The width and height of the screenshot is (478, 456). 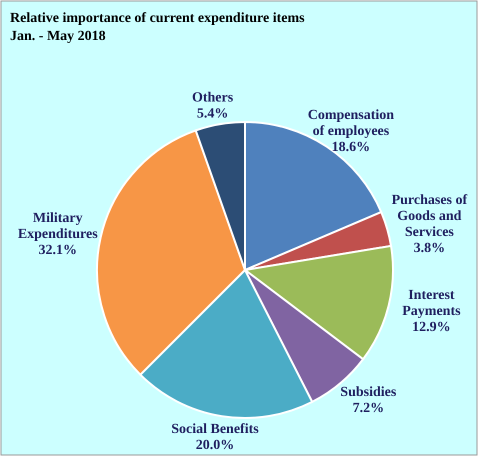 I want to click on data-label: 7.2%, so click(x=368, y=408).